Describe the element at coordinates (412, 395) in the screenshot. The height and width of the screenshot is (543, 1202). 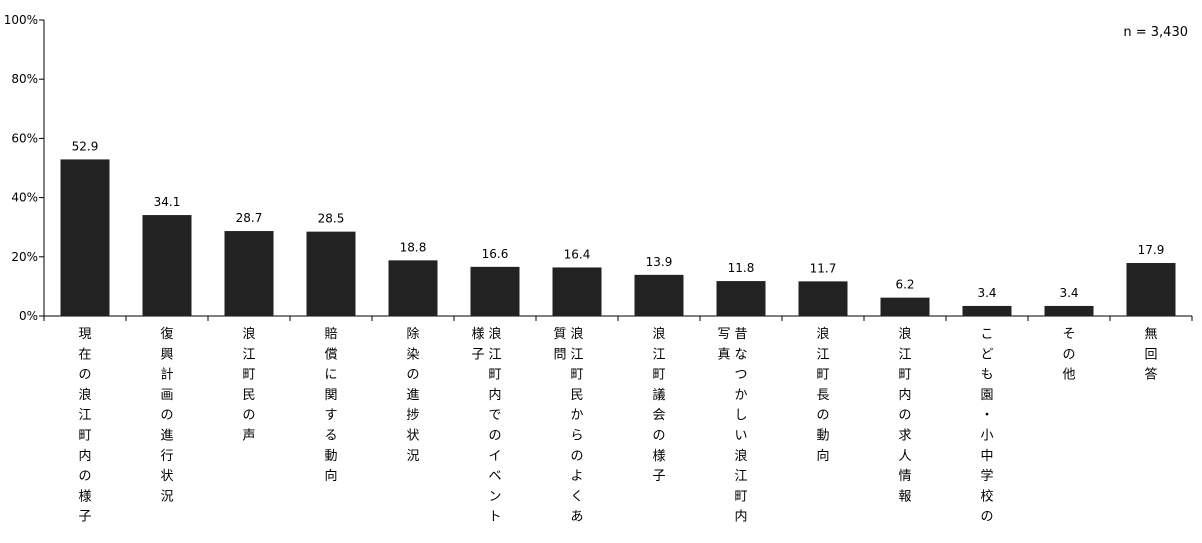
I see `category-label: 除染の進捗状況` at that location.